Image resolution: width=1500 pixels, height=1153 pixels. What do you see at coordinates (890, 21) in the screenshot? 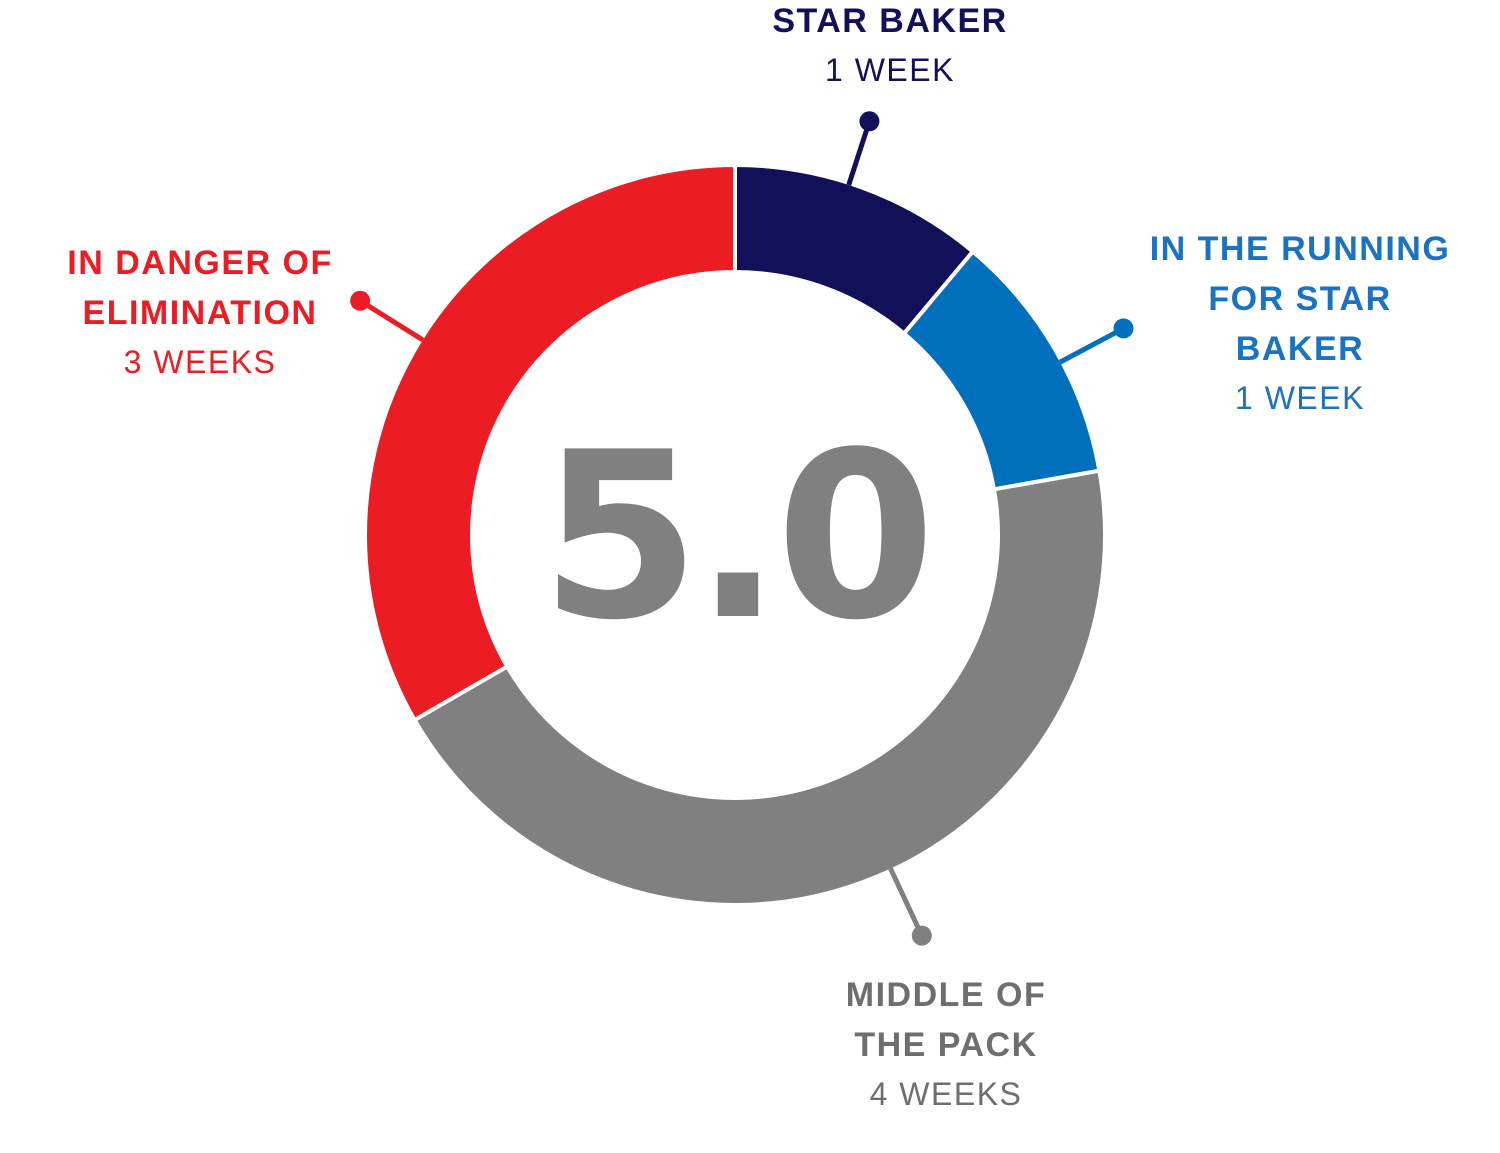
I see `label-star-baker-name: STAR BAKER` at bounding box center [890, 21].